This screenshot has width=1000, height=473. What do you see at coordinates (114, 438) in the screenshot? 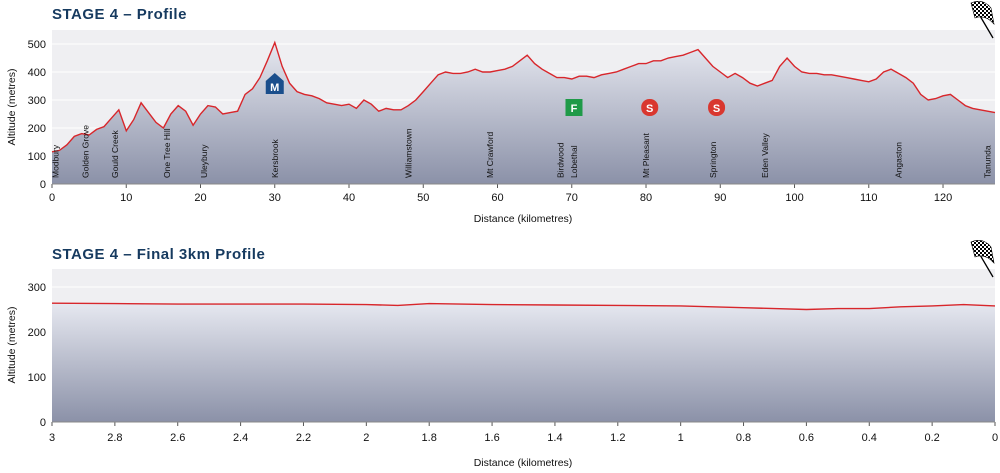
I see `x-tick-label: 2.8` at bounding box center [114, 438].